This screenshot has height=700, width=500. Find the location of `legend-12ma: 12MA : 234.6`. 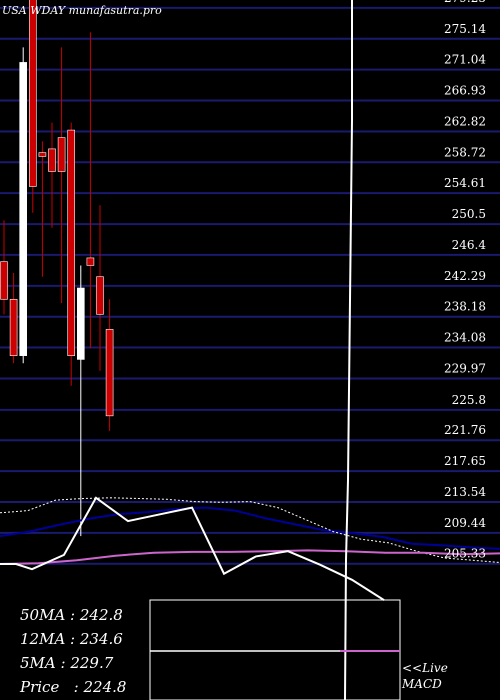

legend-12ma: 12MA : 234.6 is located at coordinates (71, 639).